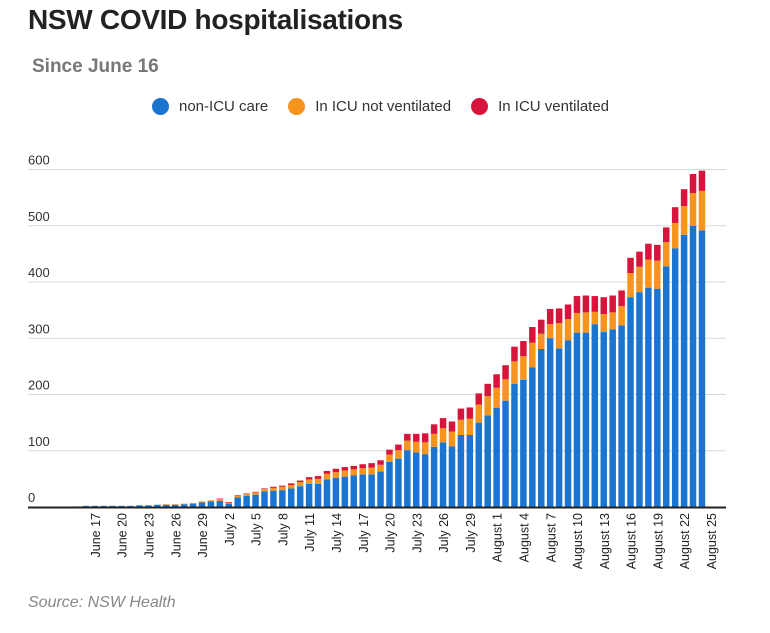 This screenshot has width=770, height=633. I want to click on x-tick-label-10: June 26, so click(176, 535).